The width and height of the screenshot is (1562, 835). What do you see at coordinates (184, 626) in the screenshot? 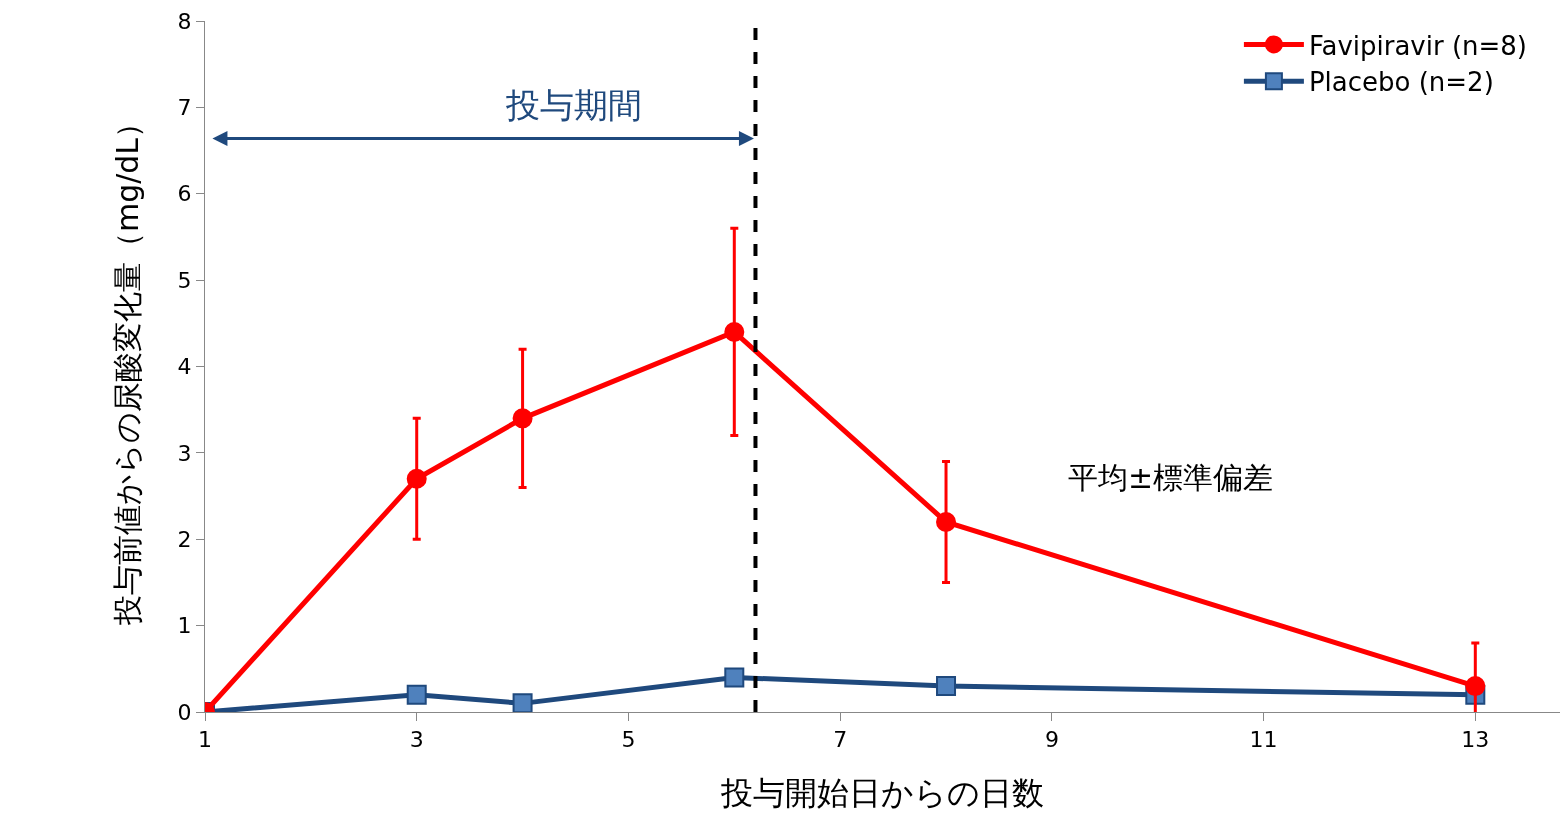
I see `y-tick-label: 1` at bounding box center [184, 626].